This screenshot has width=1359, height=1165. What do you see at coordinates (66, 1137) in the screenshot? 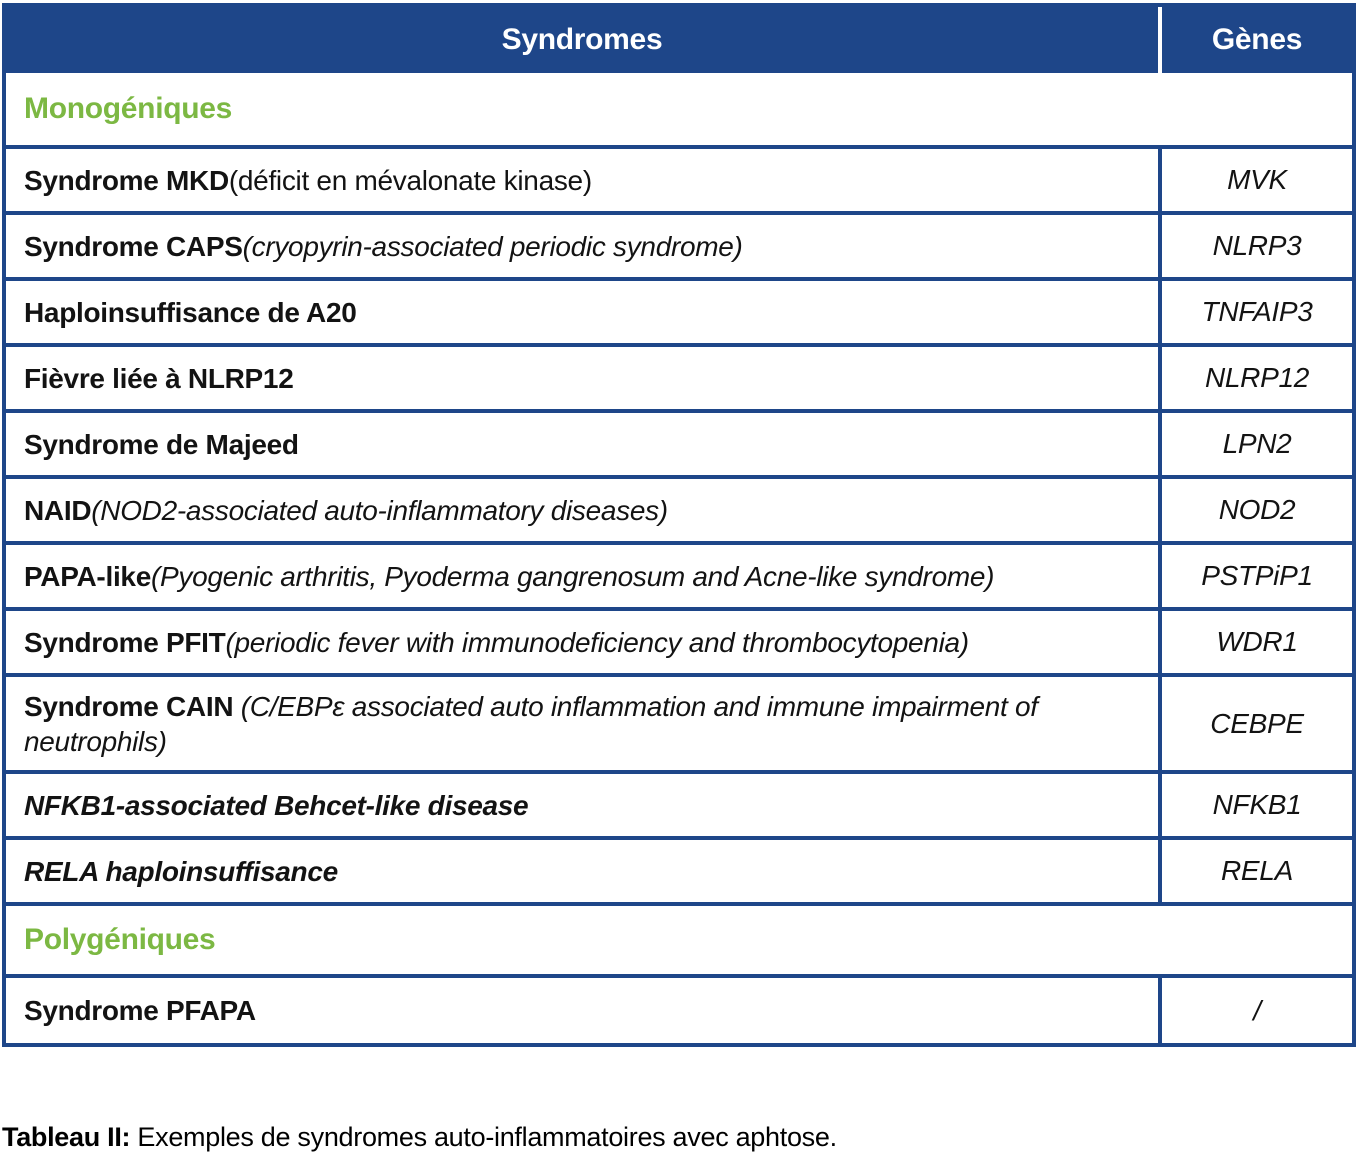
I see `caption-label: Tableau II:` at bounding box center [66, 1137].